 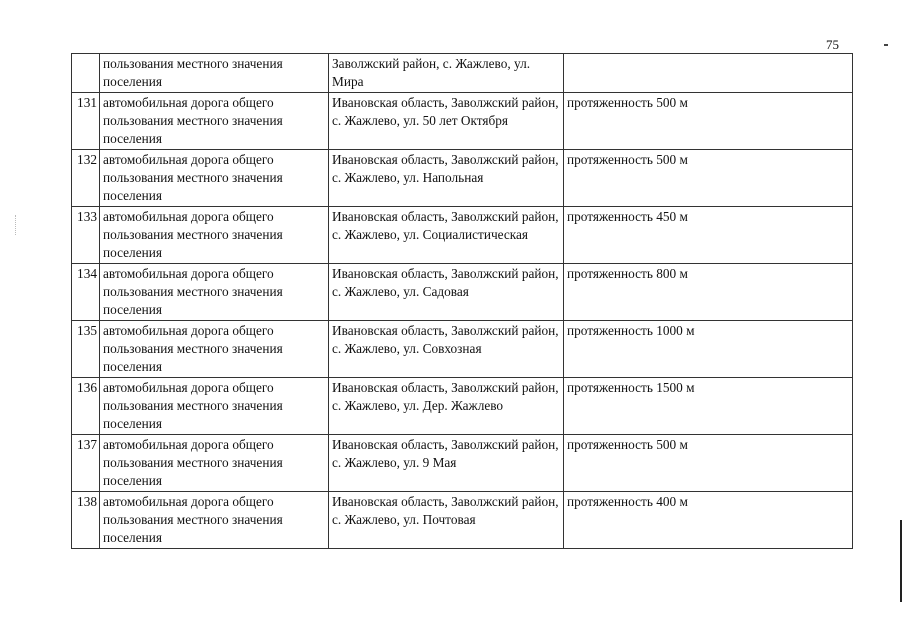 I want to click on page-number: 75, so click(x=832, y=44).